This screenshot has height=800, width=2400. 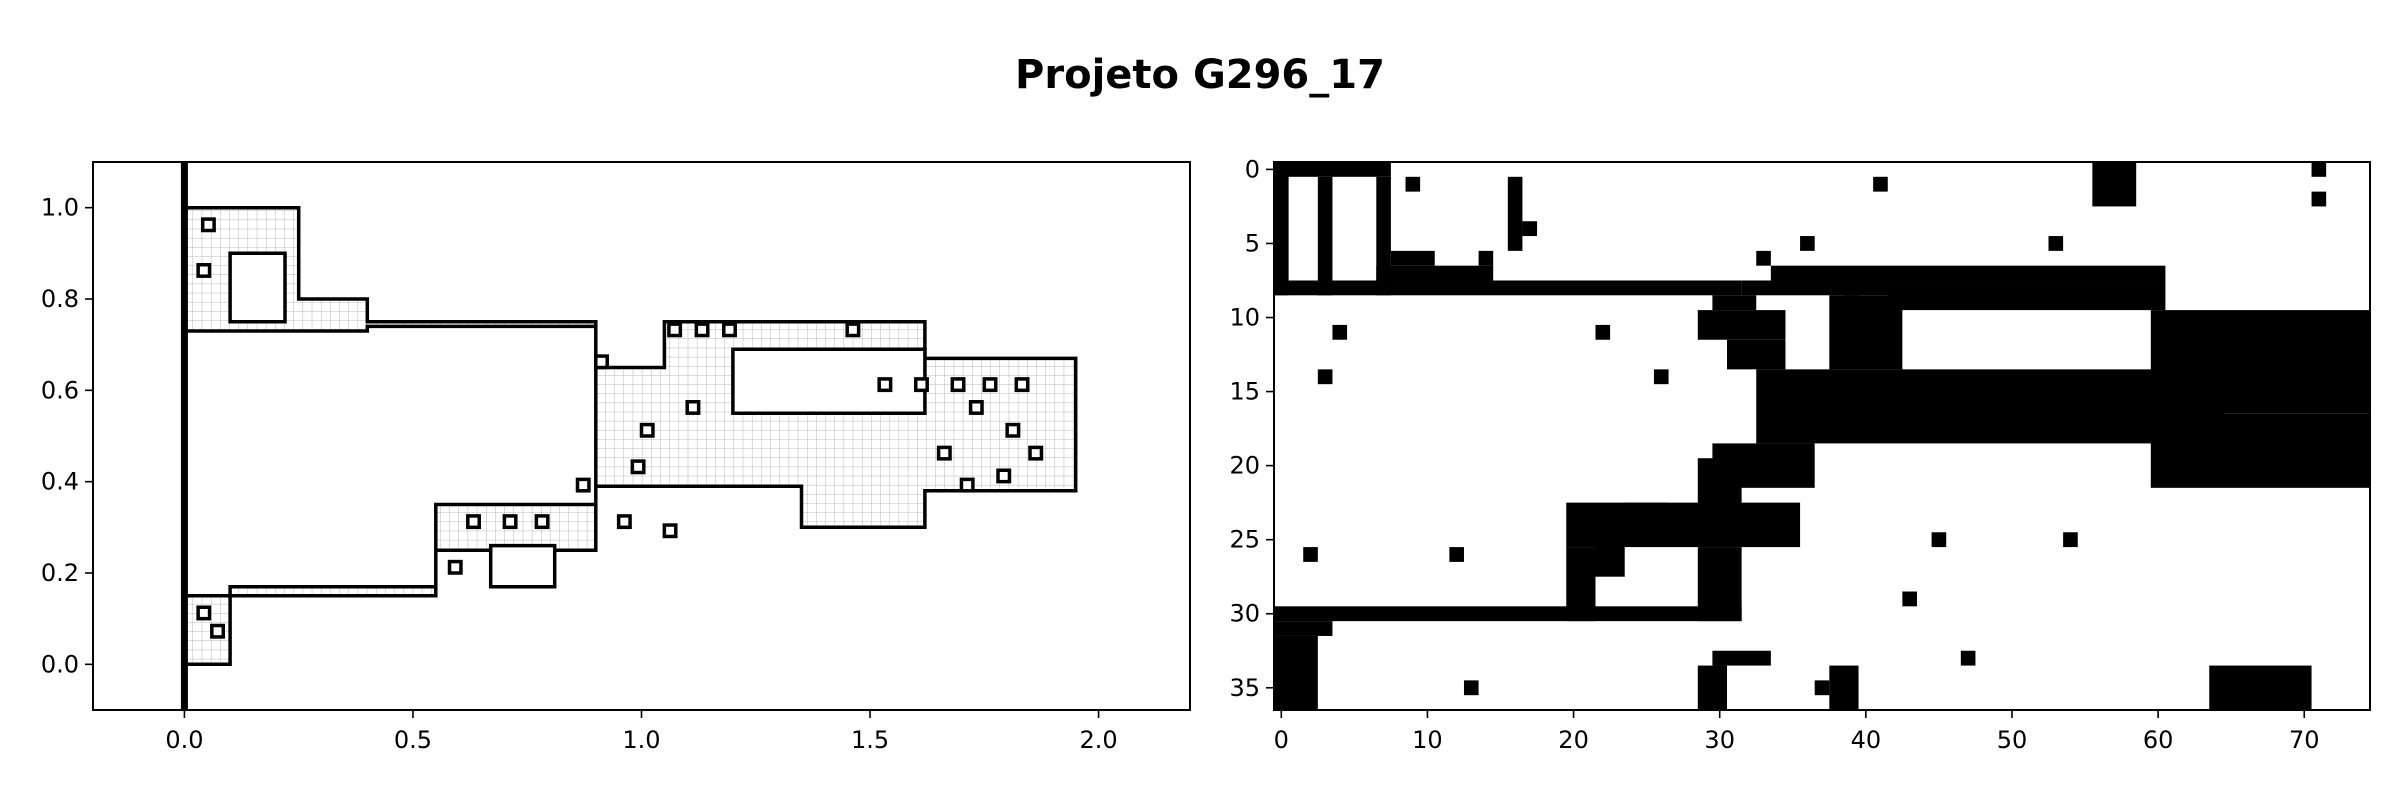 I want to click on y-tick-label: 0.2, so click(x=60, y=573).